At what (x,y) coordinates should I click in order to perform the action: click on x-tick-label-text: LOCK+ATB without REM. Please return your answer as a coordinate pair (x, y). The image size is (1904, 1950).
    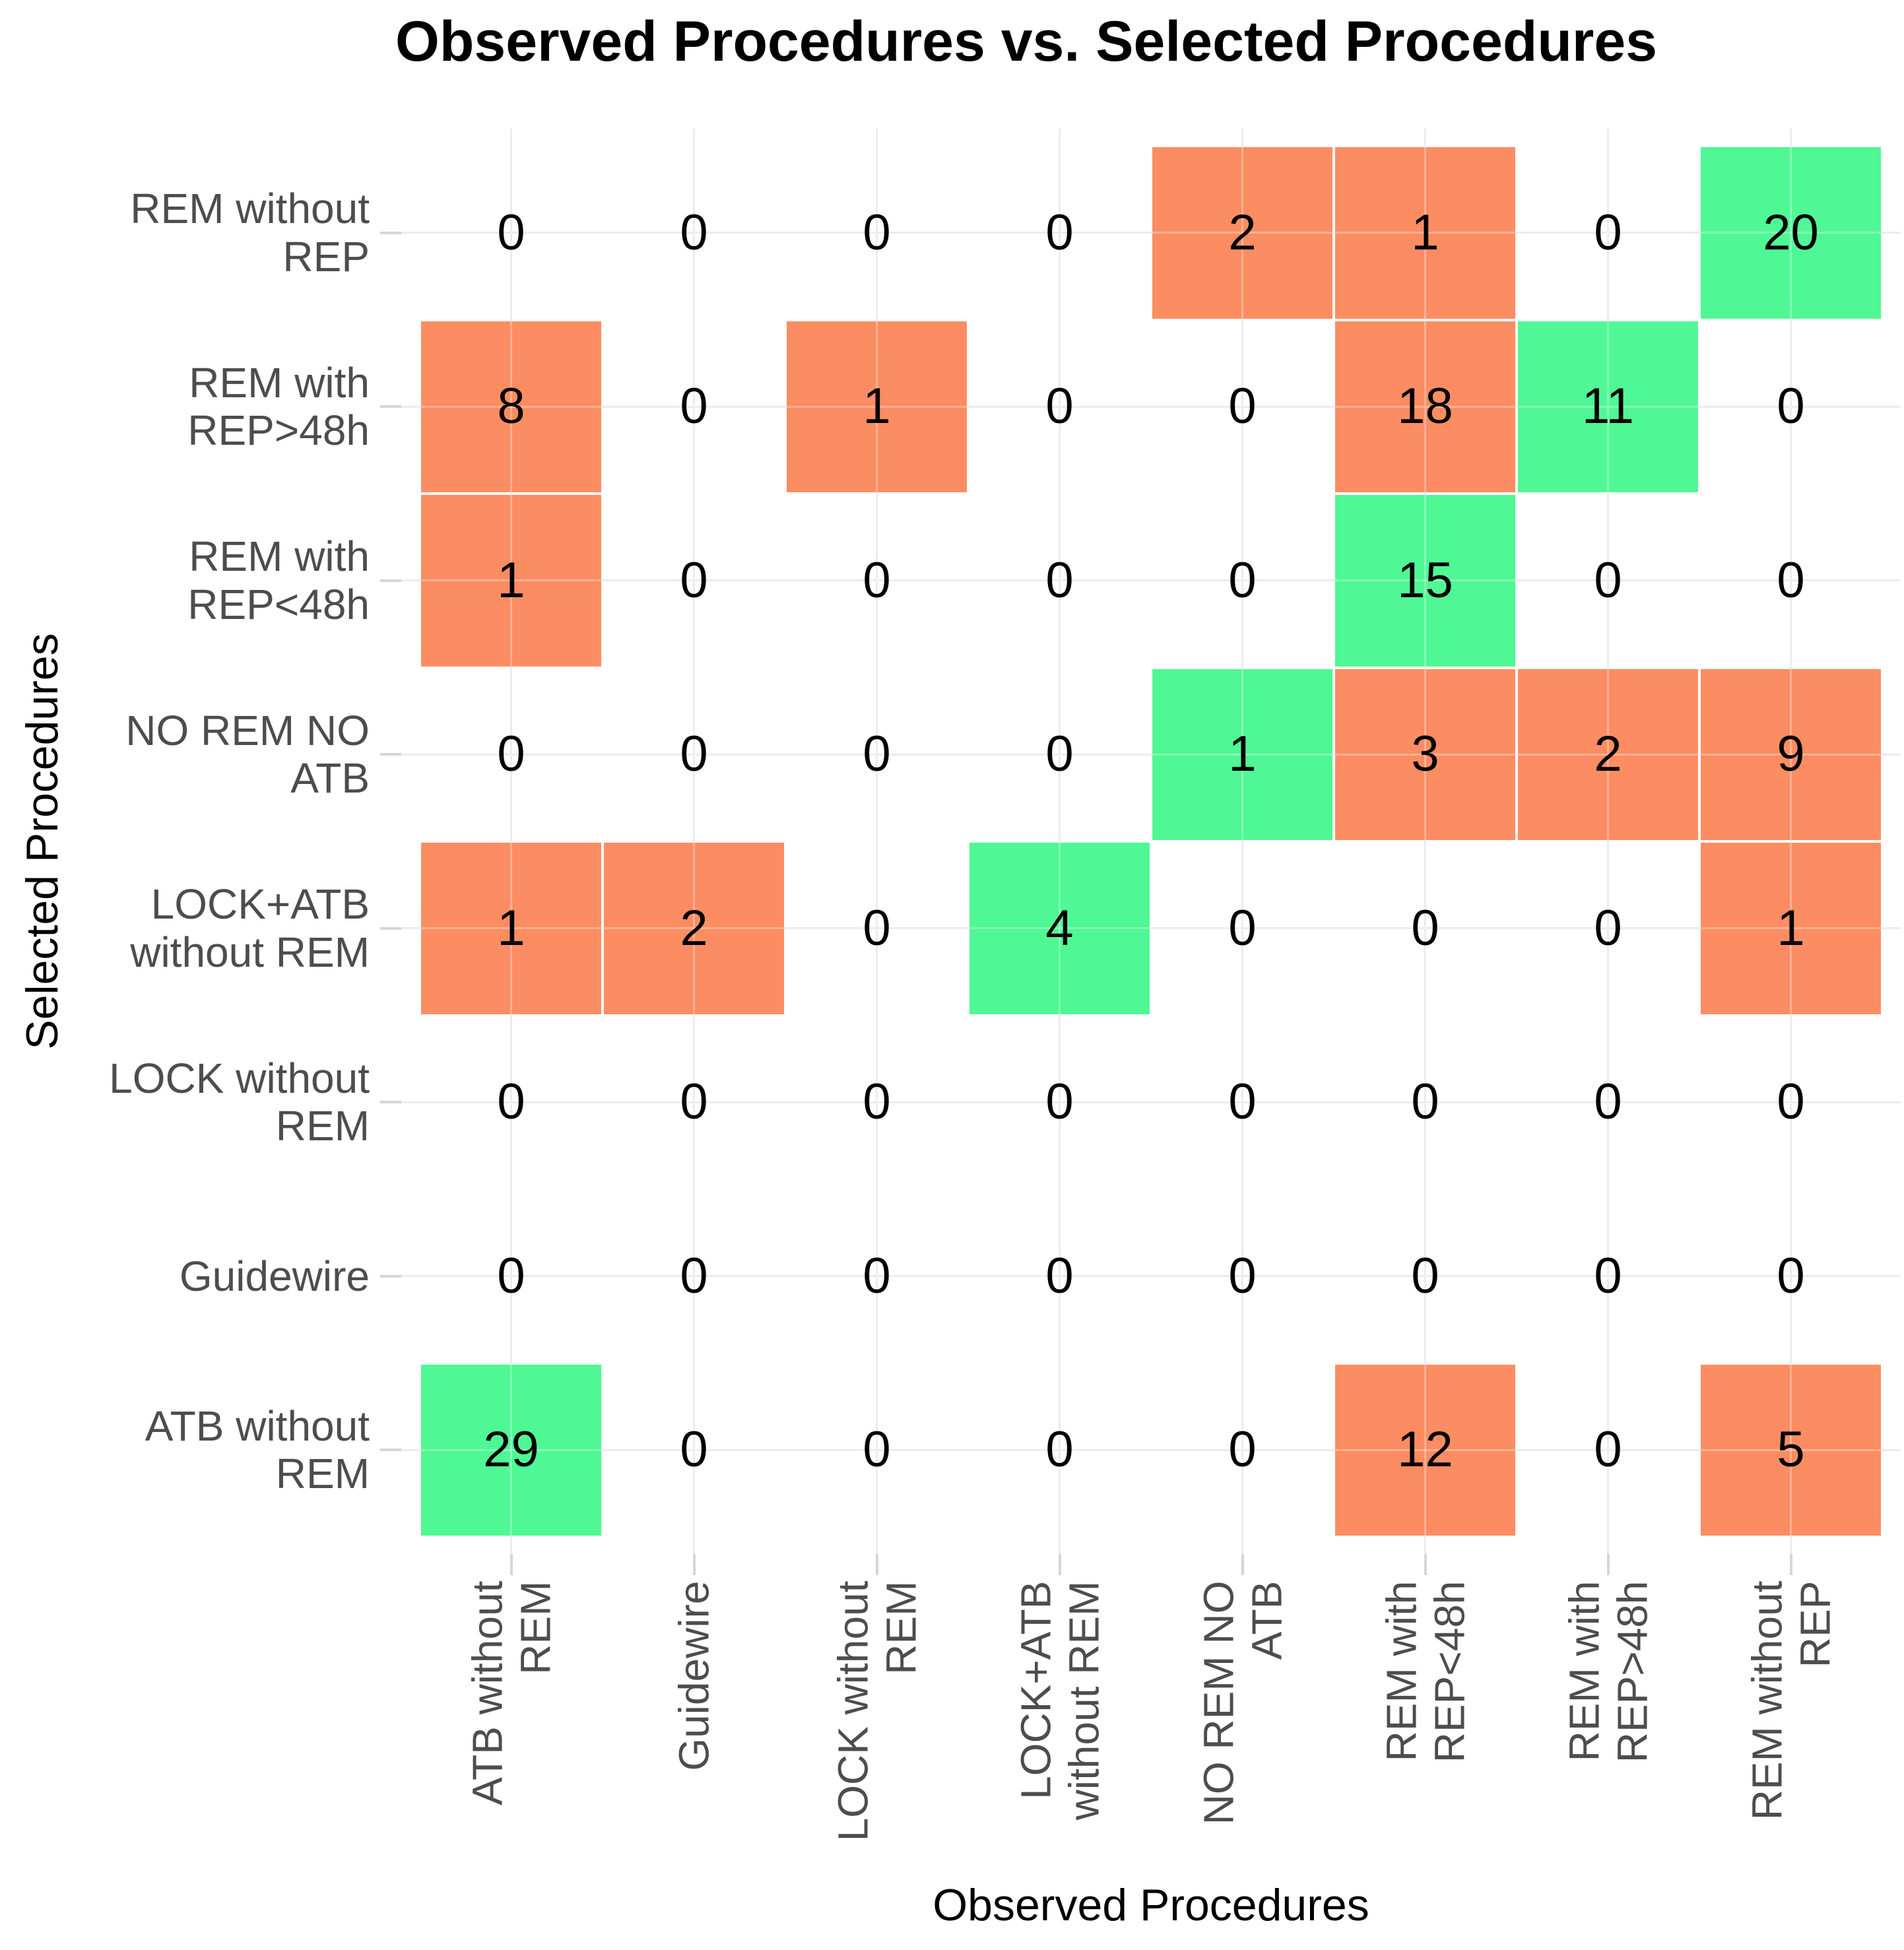
    Looking at the image, I should click on (1059, 1700).